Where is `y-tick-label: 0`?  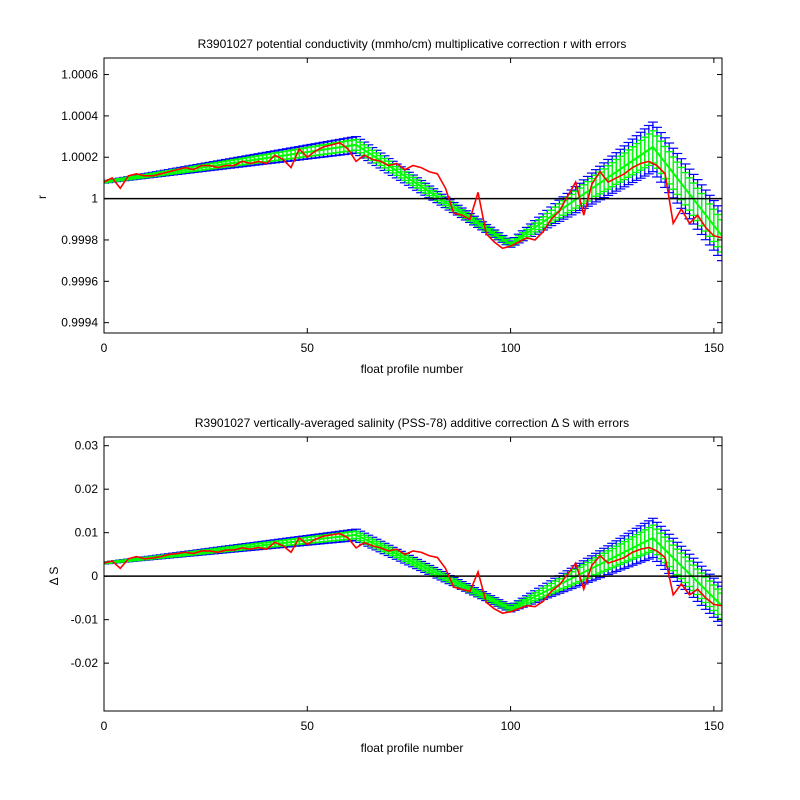 y-tick-label: 0 is located at coordinates (94, 576).